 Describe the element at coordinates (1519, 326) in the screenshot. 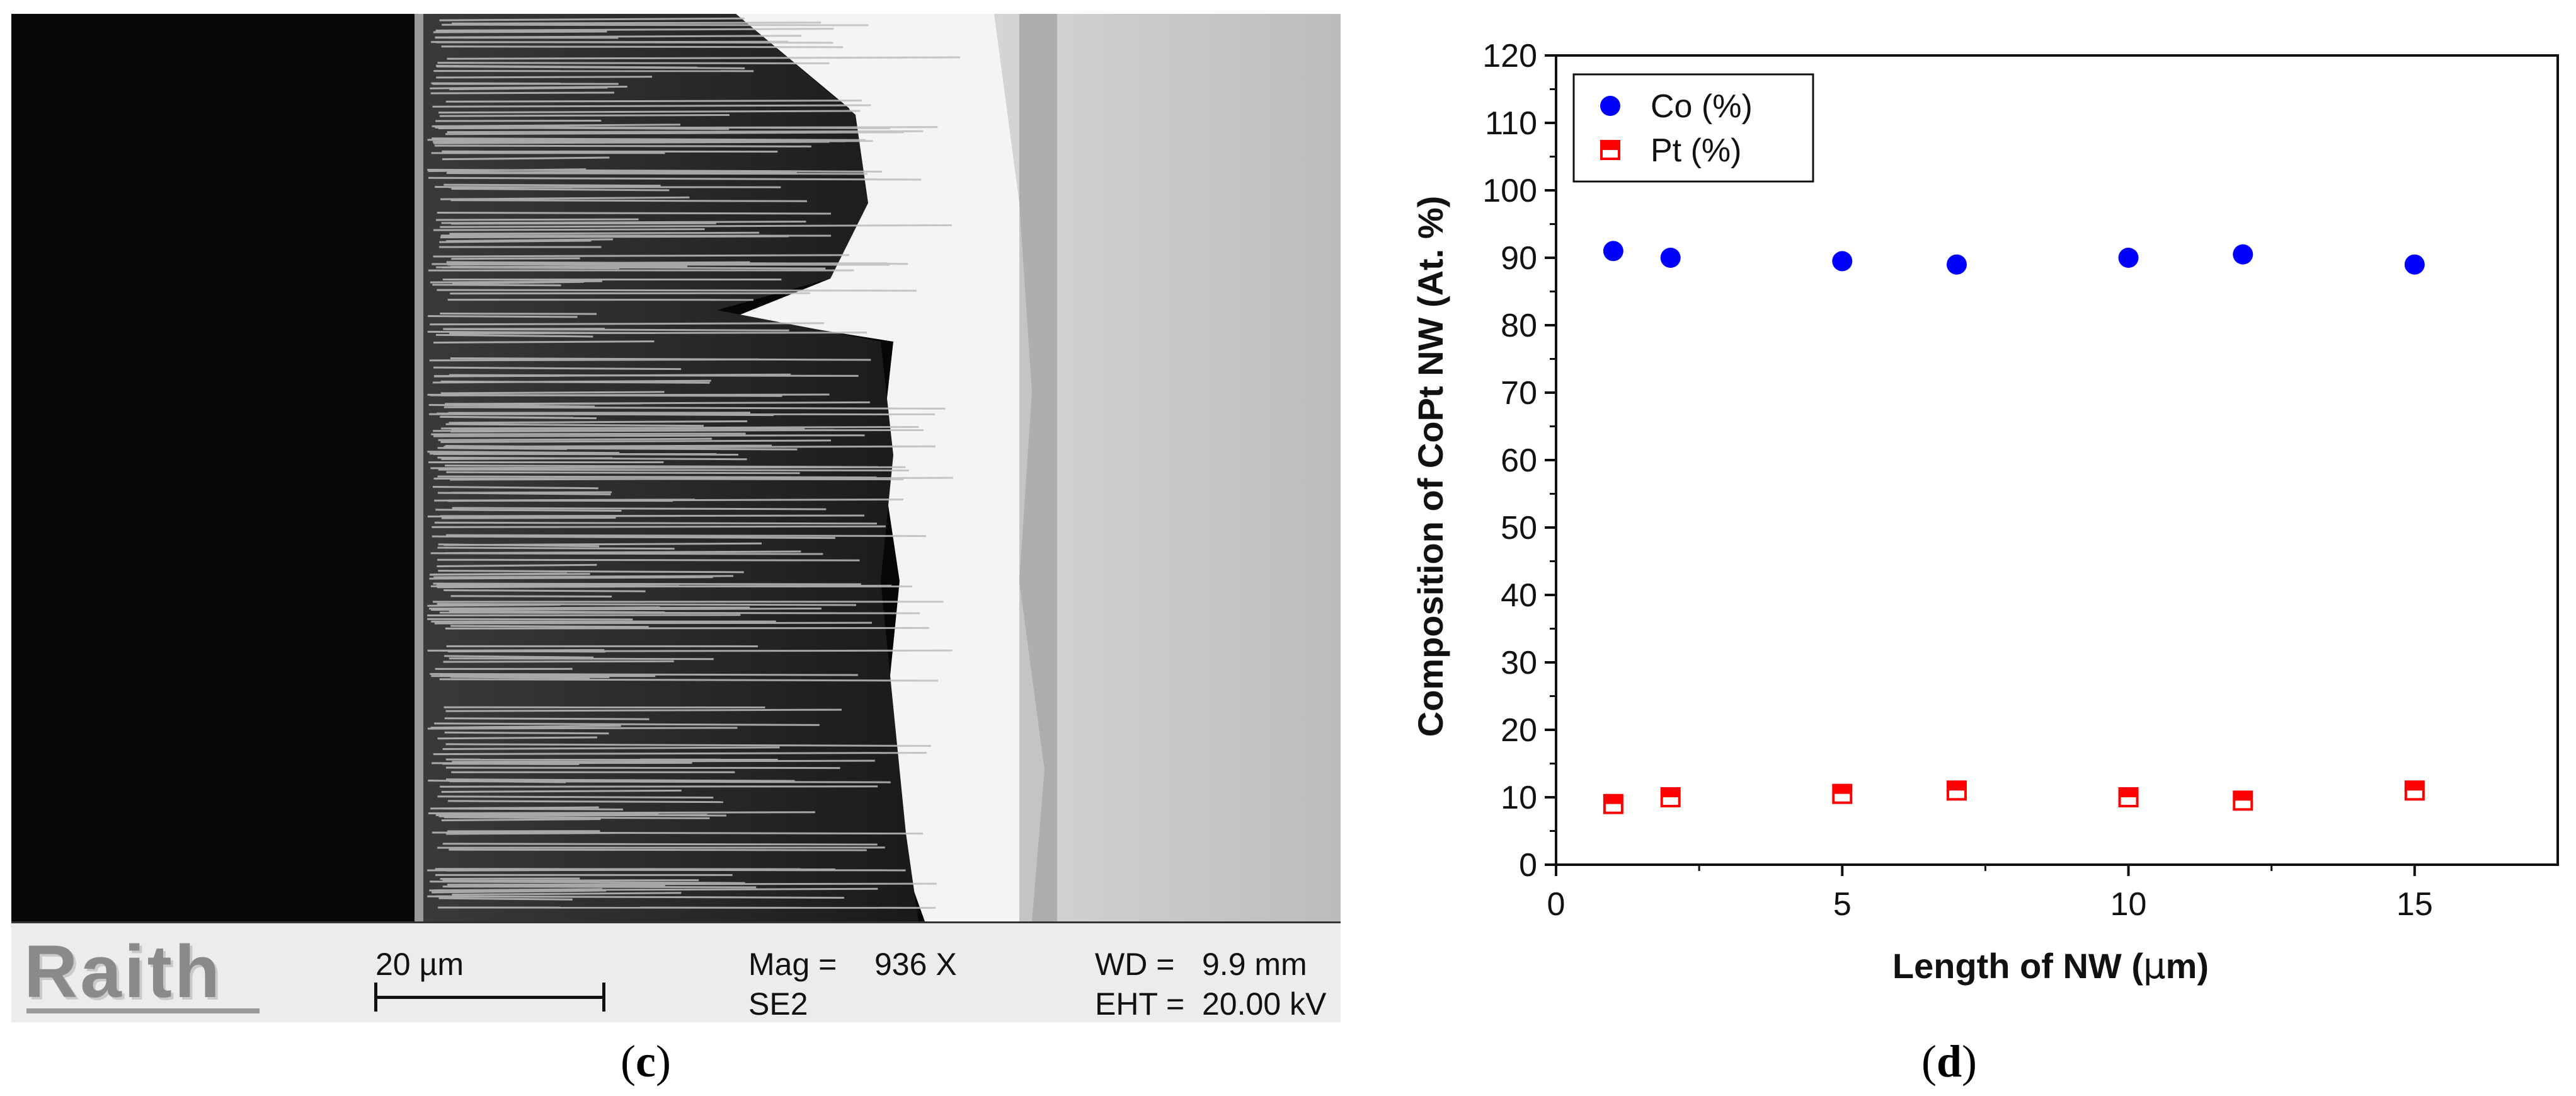

I see `y-tick-label: 80` at that location.